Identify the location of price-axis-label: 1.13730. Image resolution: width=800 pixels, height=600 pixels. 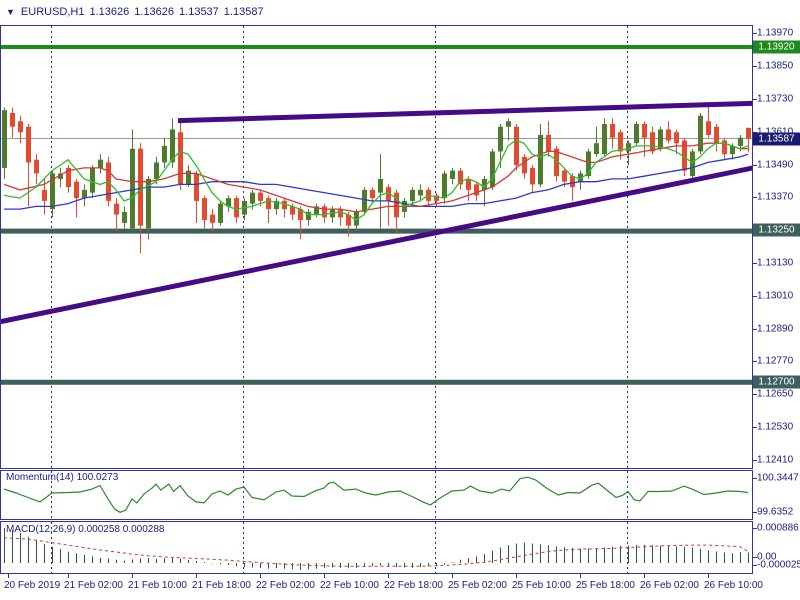
(775, 99).